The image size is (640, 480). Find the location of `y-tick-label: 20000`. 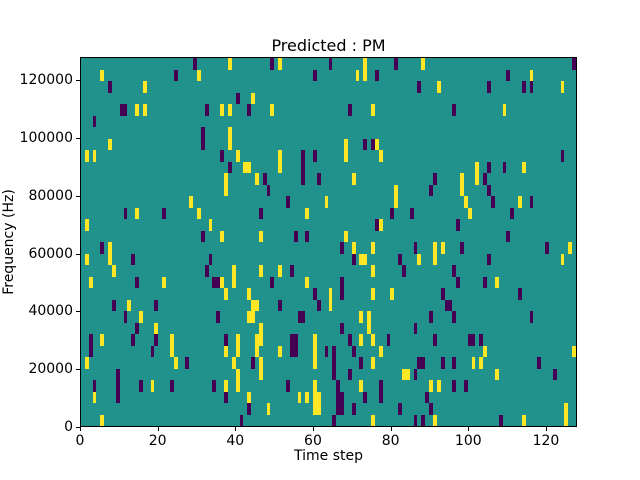

y-tick-label: 20000 is located at coordinates (50, 369).